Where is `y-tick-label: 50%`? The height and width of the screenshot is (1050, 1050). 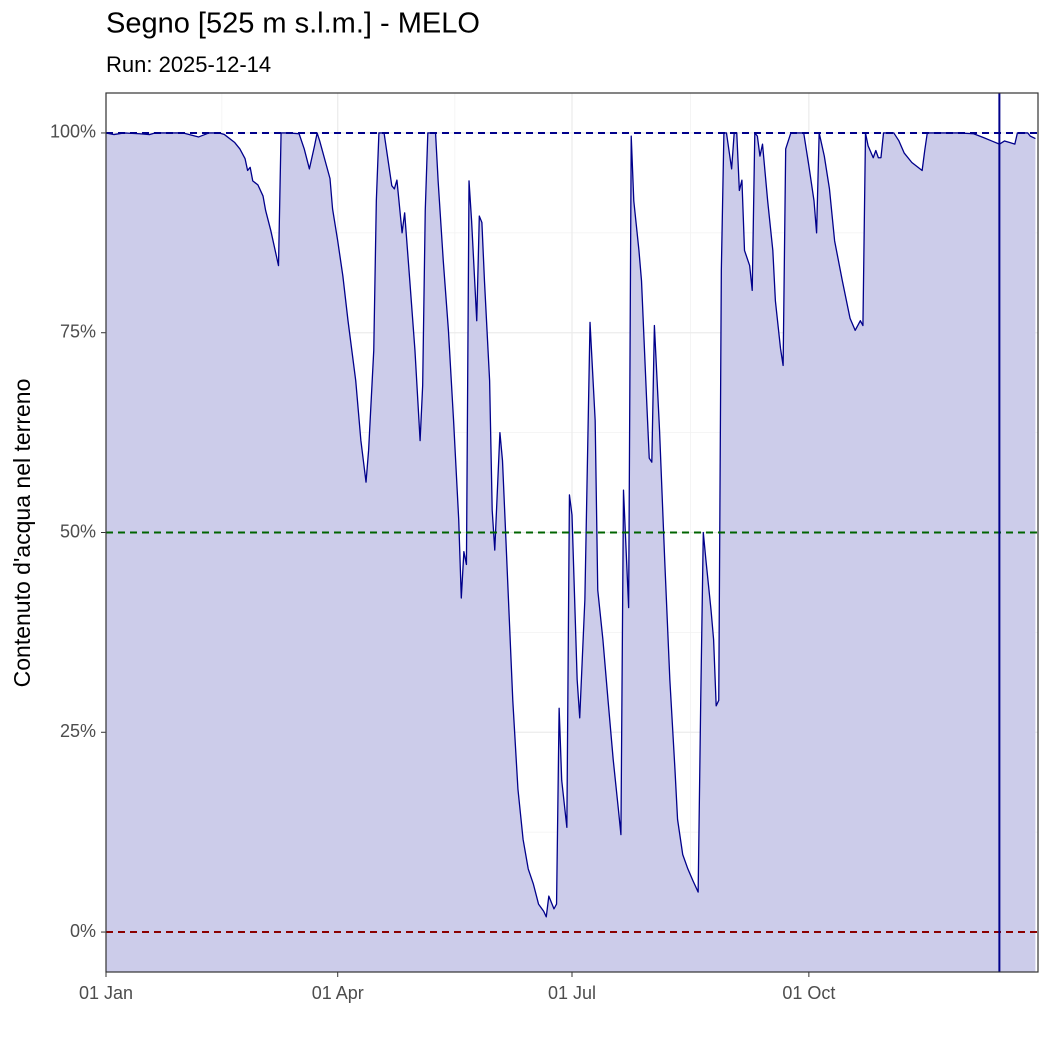 y-tick-label: 50% is located at coordinates (78, 531).